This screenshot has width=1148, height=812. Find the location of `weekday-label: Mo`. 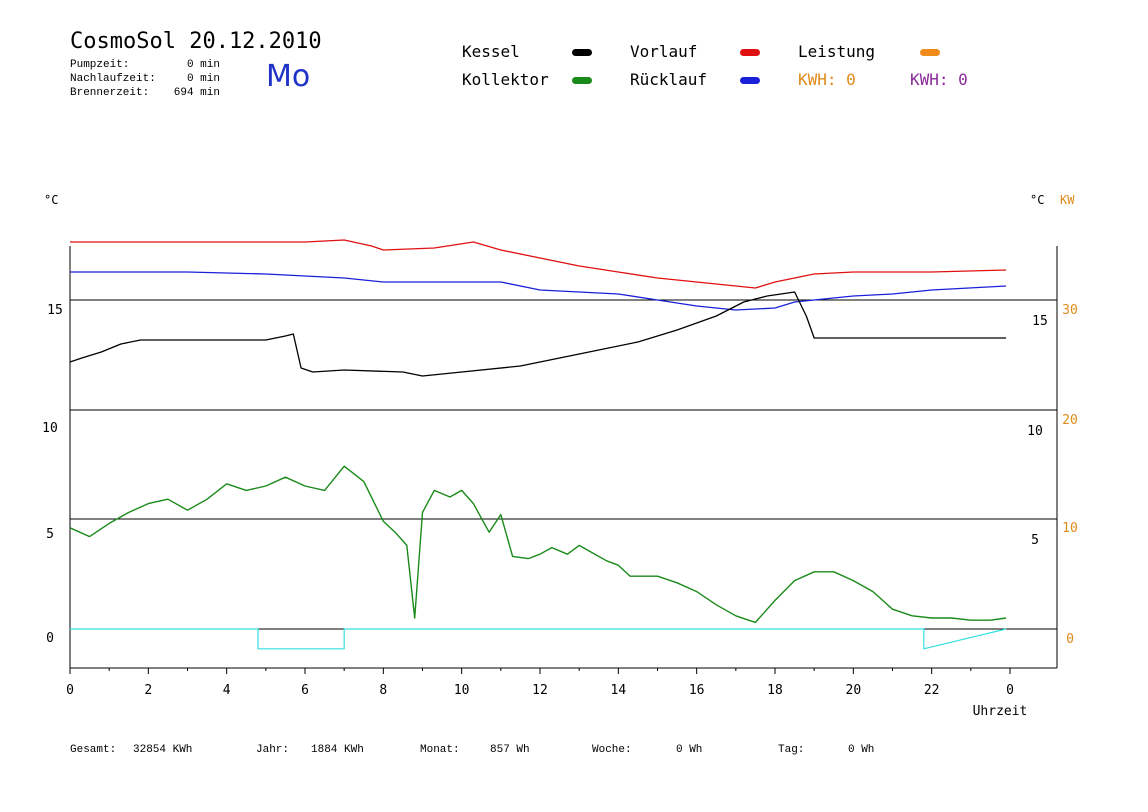

weekday-label: Mo is located at coordinates (288, 76).